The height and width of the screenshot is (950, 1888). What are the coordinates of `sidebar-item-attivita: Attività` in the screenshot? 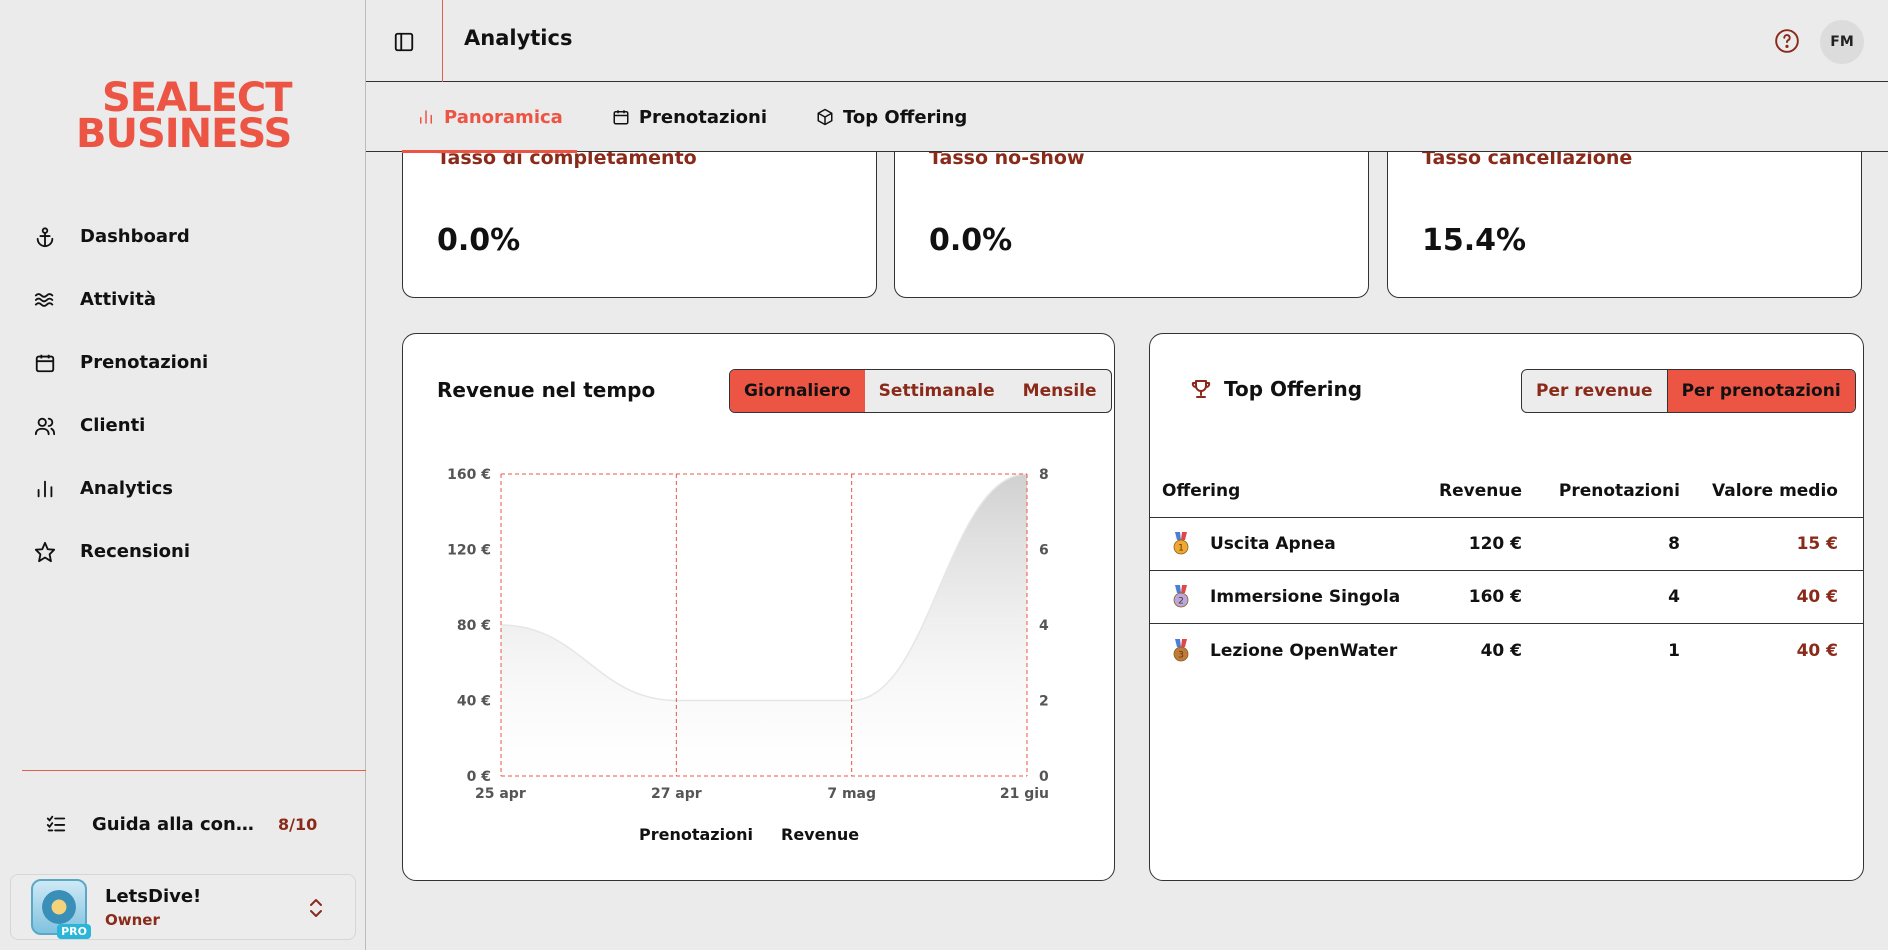 It's located at (183, 299).